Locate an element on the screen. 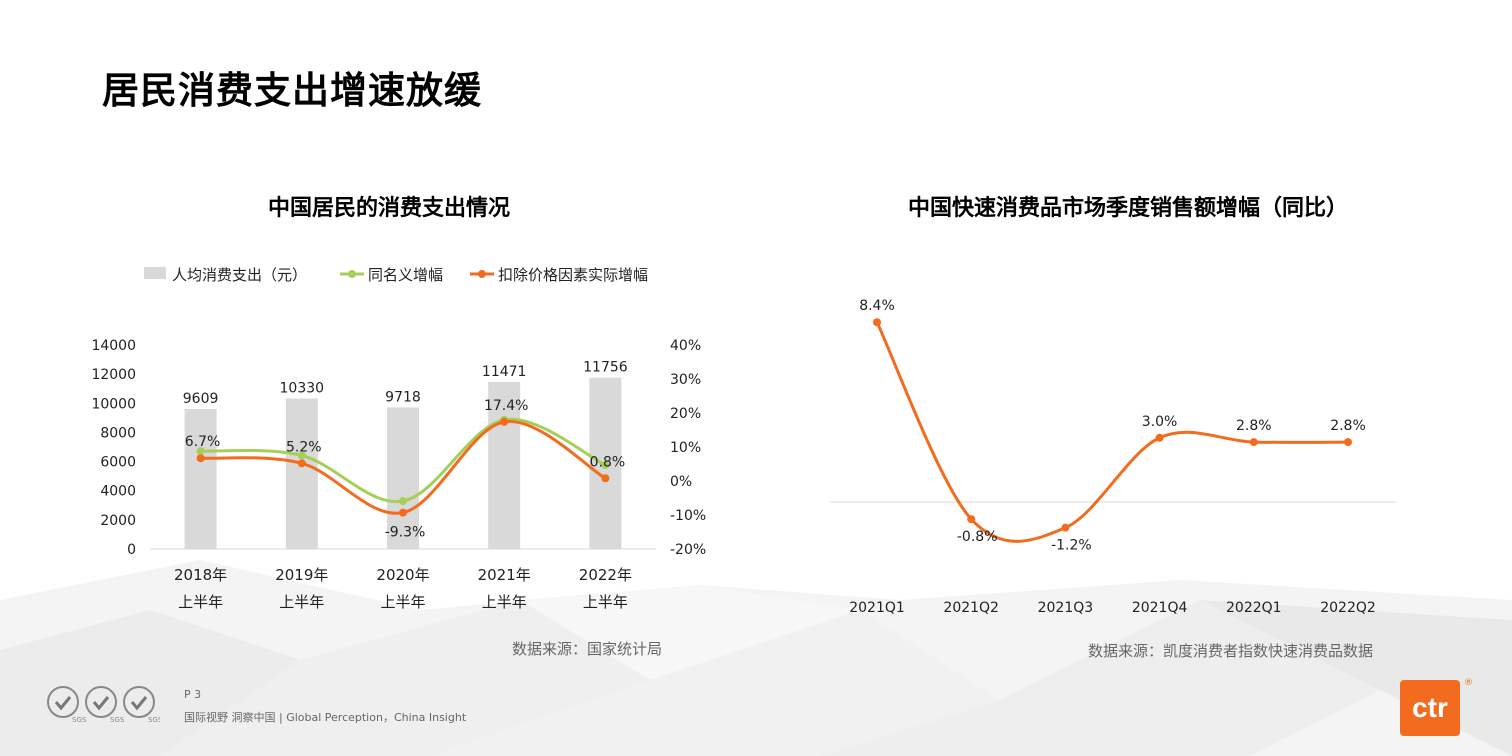 Image resolution: width=1512 pixels, height=756 pixels. x-tick-label: 2021Q2 is located at coordinates (971, 608).